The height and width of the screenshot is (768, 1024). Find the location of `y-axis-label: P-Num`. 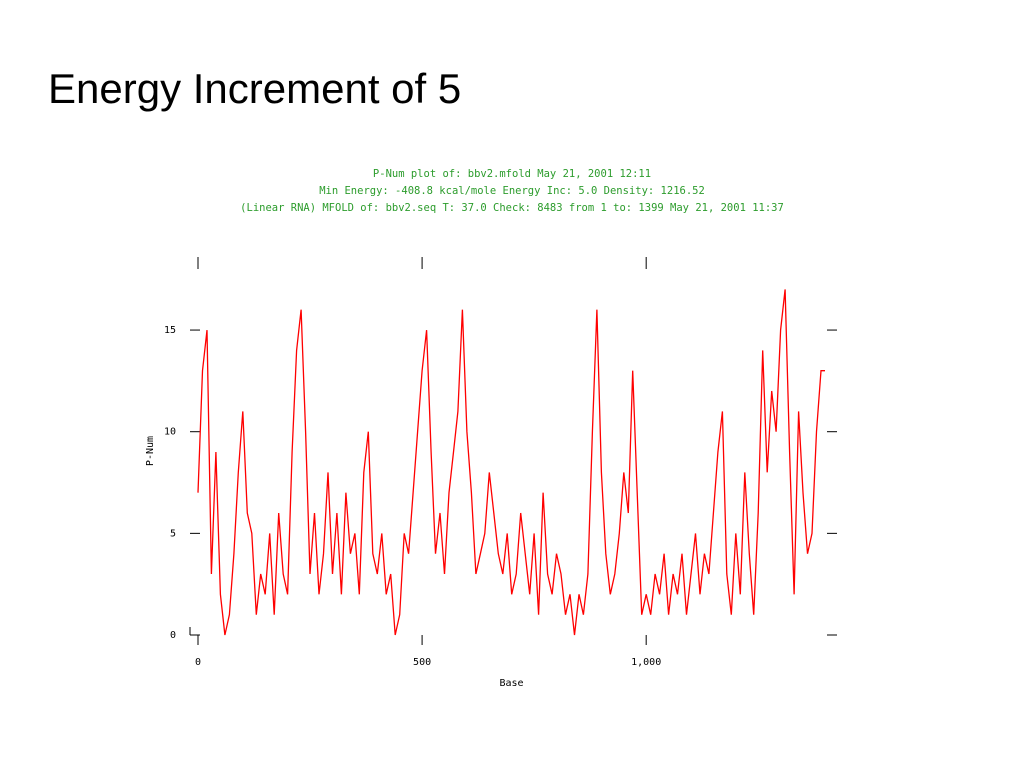

y-axis-label: P-Num is located at coordinates (150, 451).